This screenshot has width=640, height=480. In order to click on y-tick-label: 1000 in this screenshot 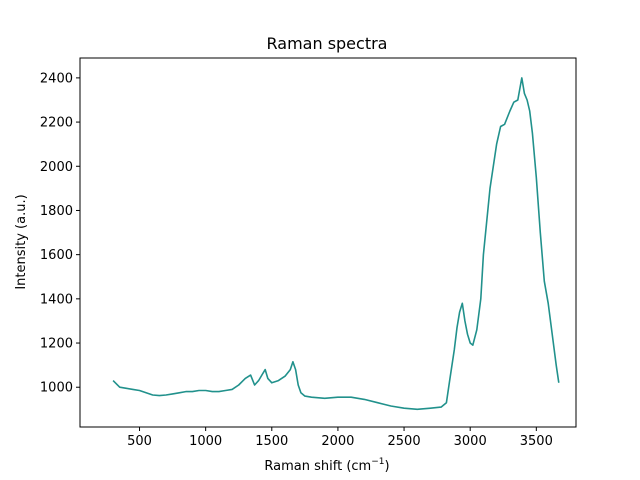, I will do `click(56, 388)`.